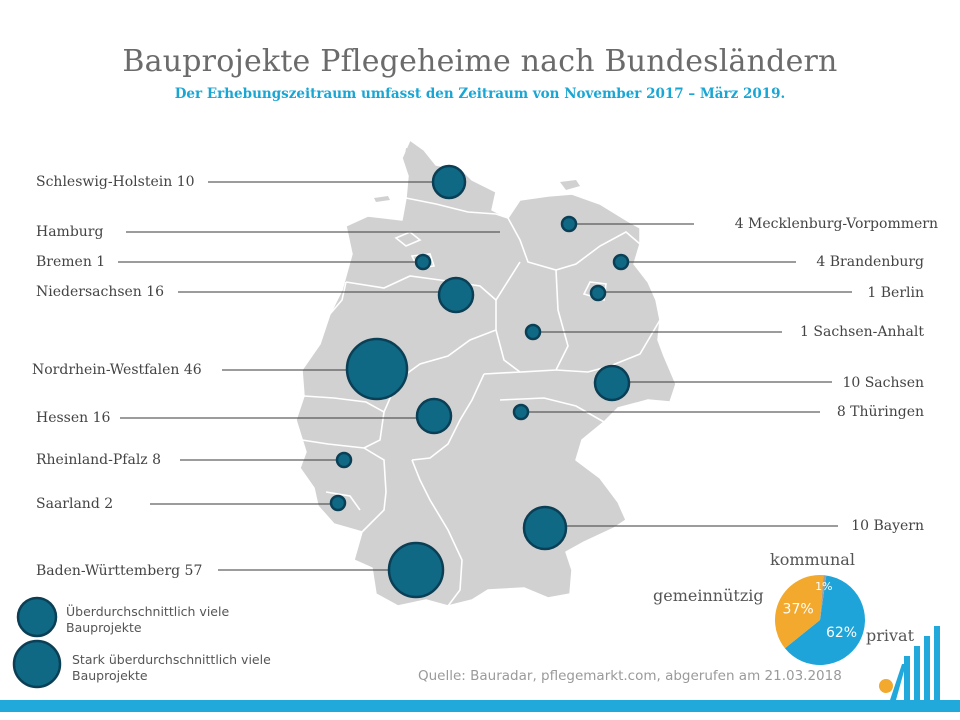  Describe the element at coordinates (708, 595) in the screenshot. I see `pie-label-gemeinnuetzig: gemeinnützig` at that location.